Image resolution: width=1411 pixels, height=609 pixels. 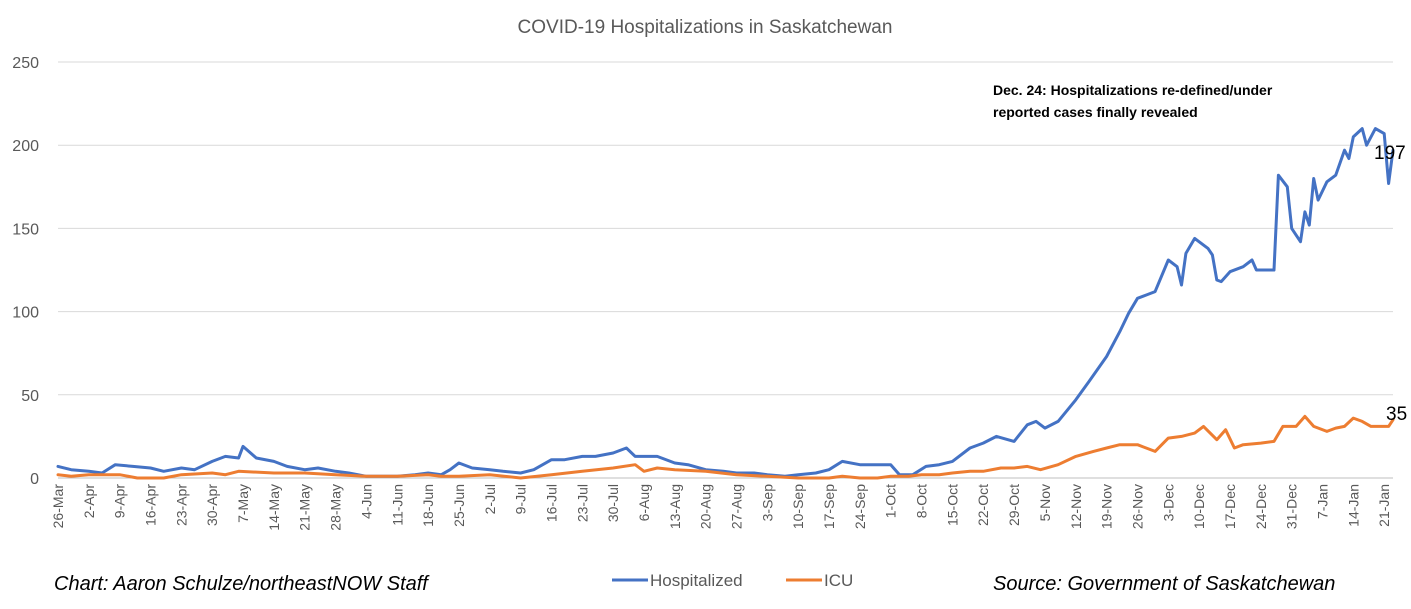 I want to click on hospitalized-end-label: 197, so click(x=1390, y=153).